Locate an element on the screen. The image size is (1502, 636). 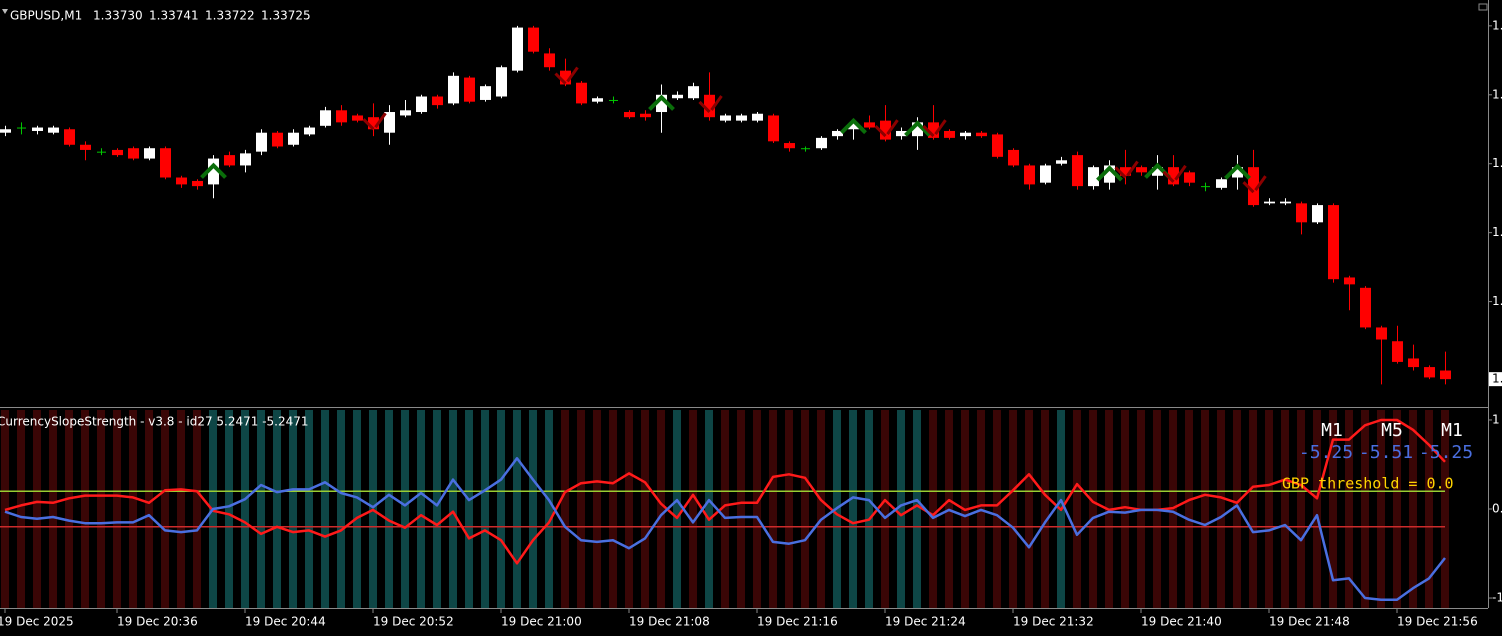
y-tick-label: 0.0 is located at coordinates (1497, 509).